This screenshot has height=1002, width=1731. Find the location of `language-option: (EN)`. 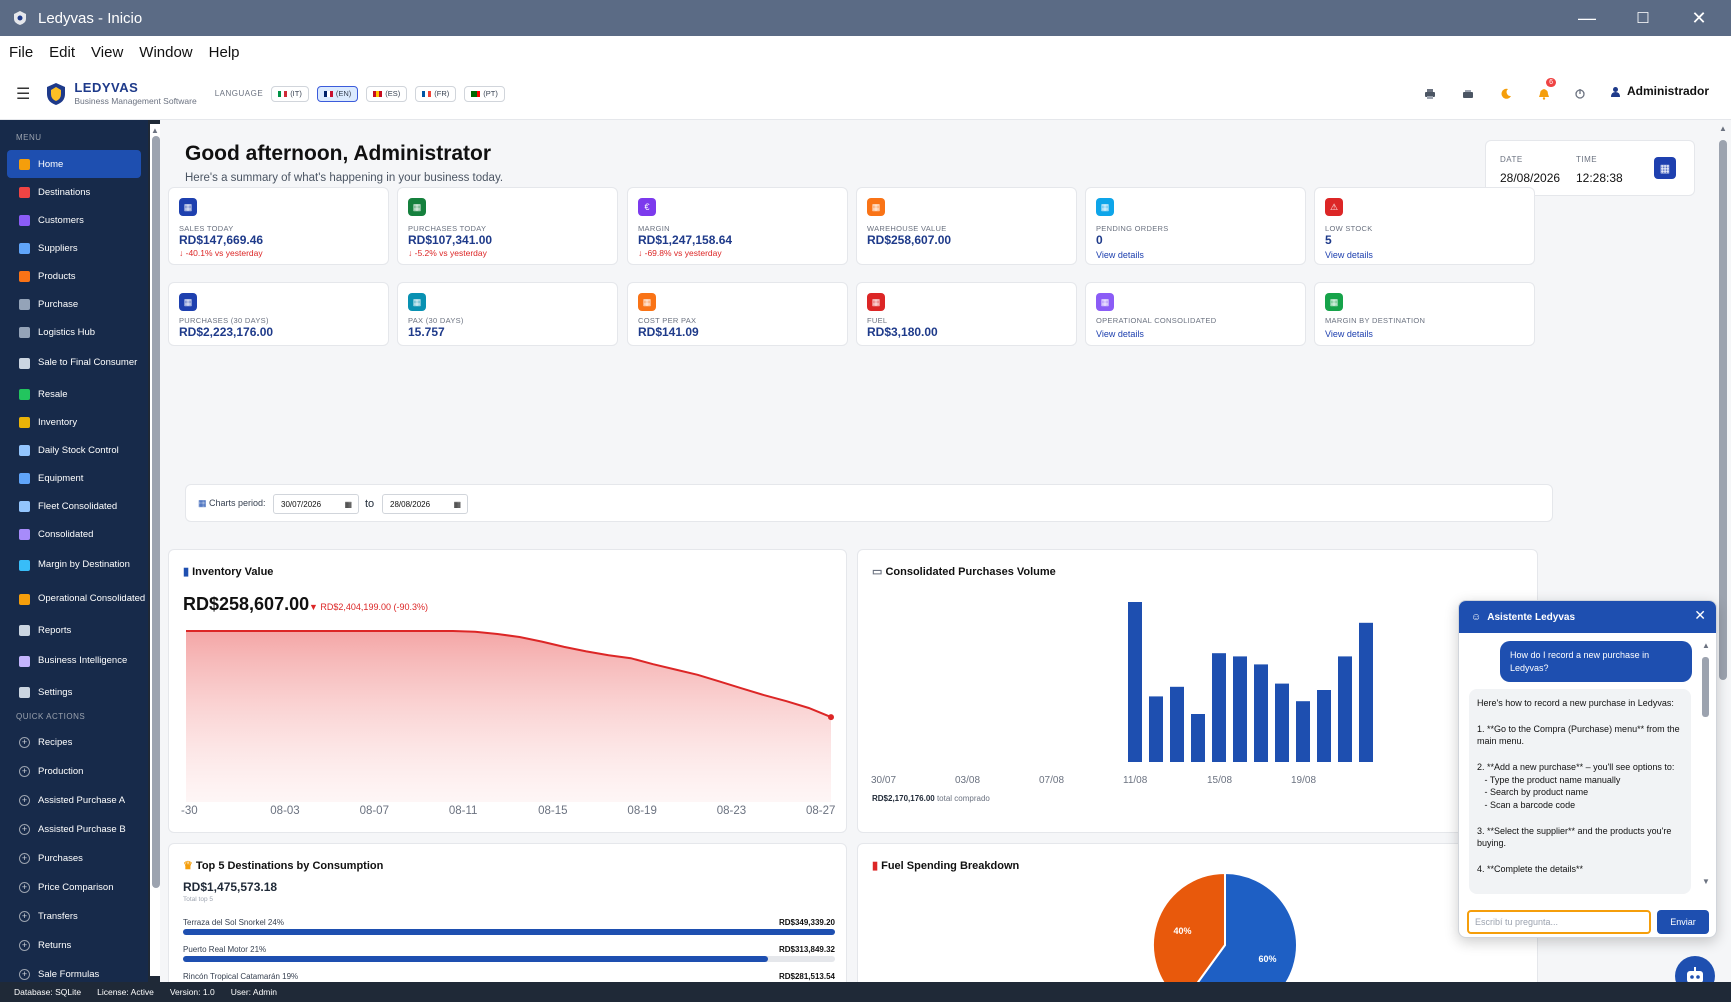

language-option: (EN) is located at coordinates (337, 93).